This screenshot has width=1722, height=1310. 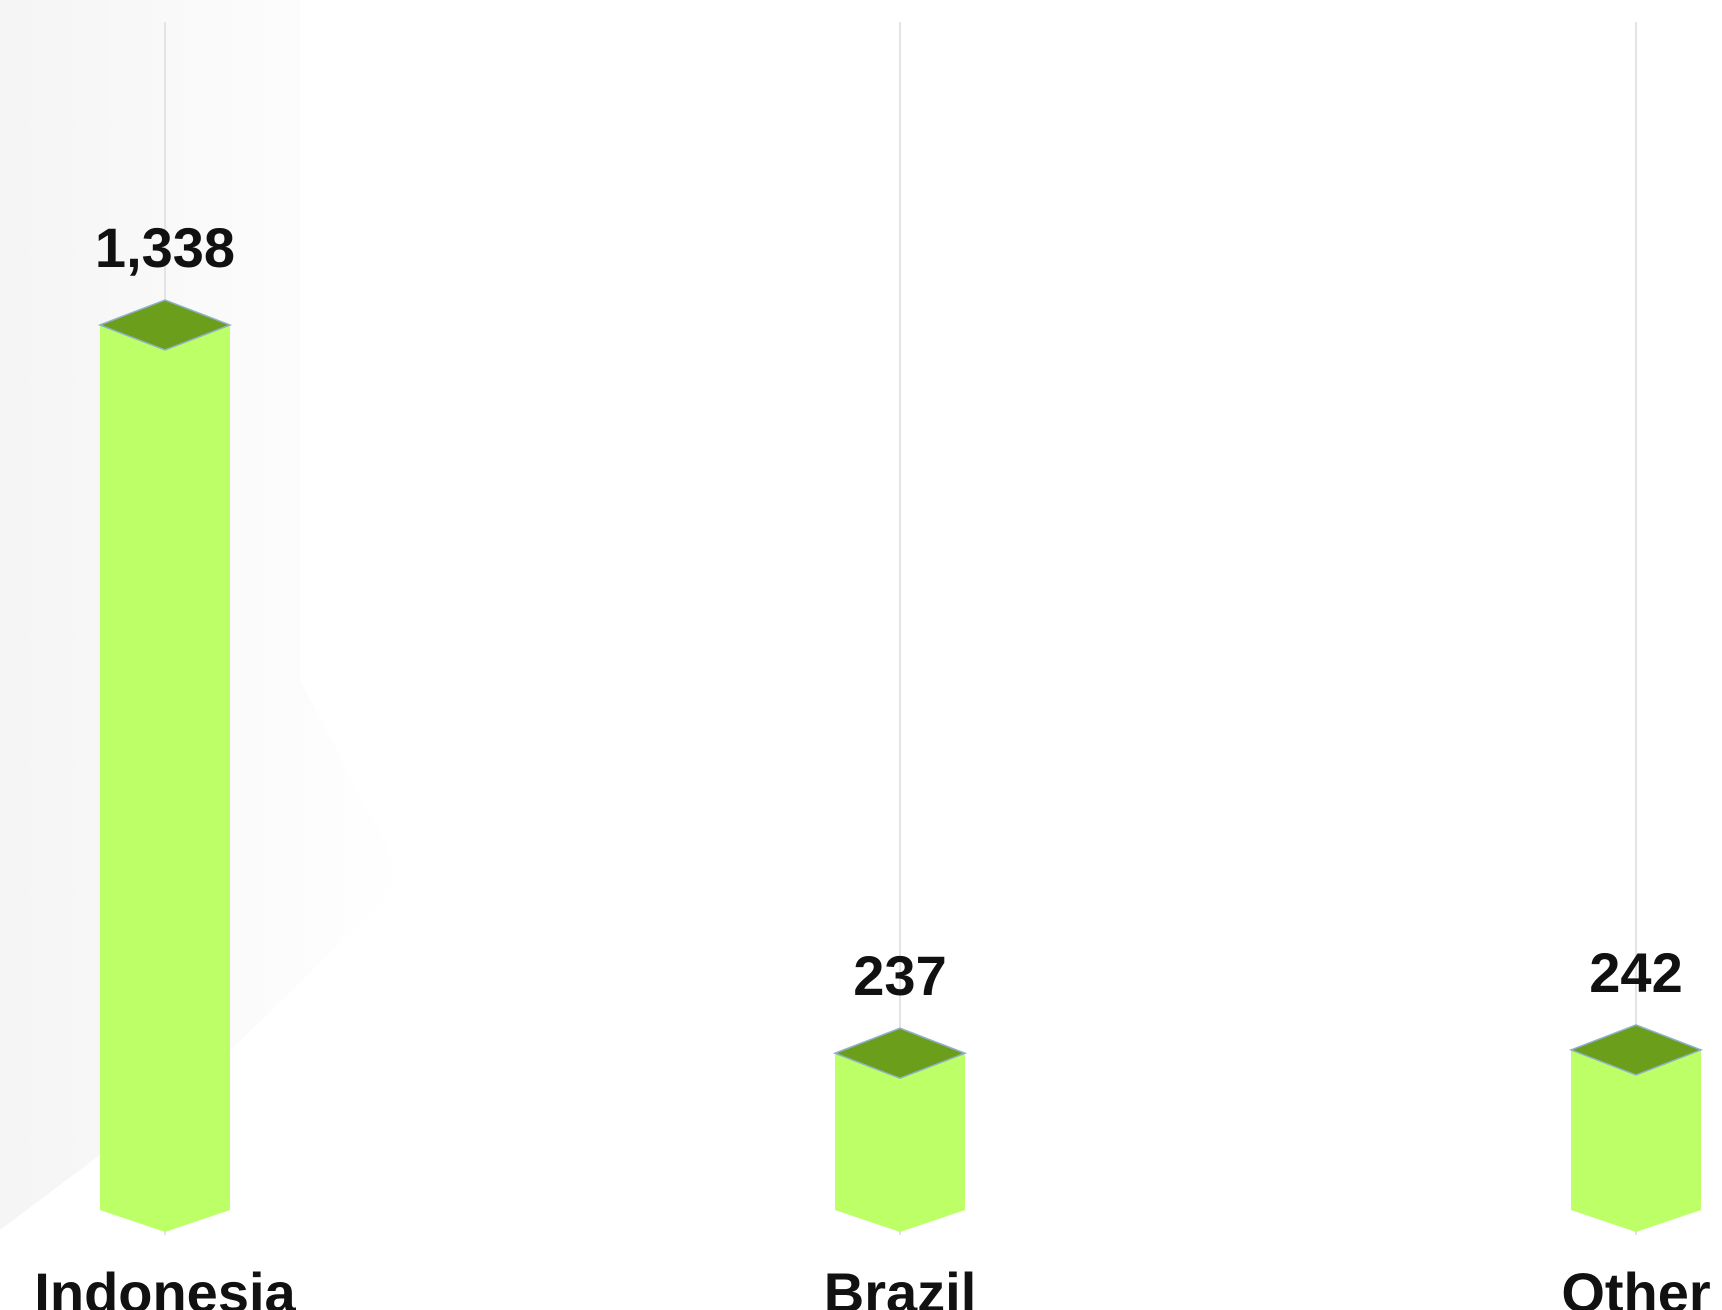 I want to click on bar-brazil, so click(x=900, y=1142).